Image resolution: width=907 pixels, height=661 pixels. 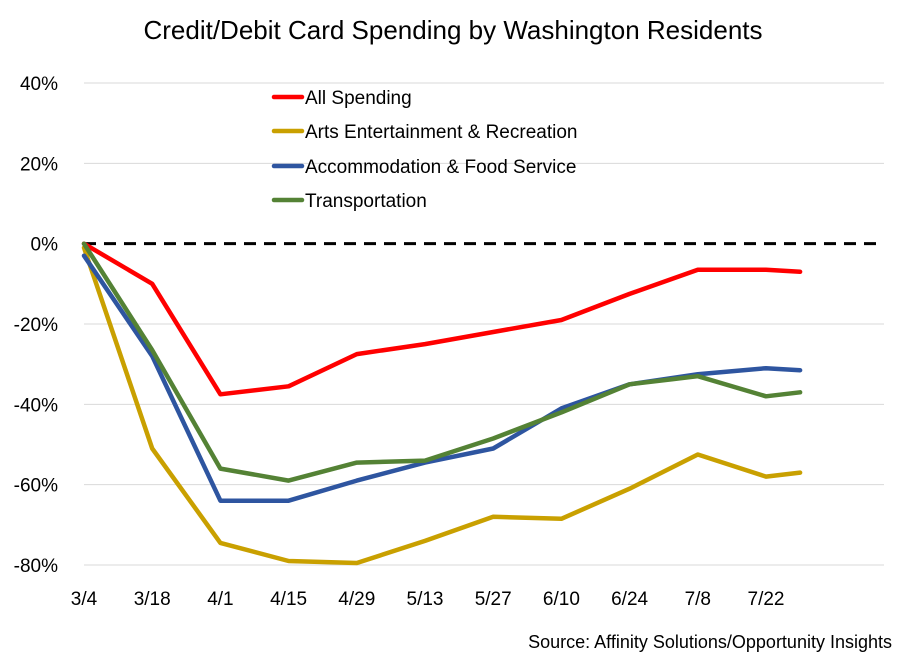 What do you see at coordinates (36, 486) in the screenshot?
I see `y-tick-label: -60%` at bounding box center [36, 486].